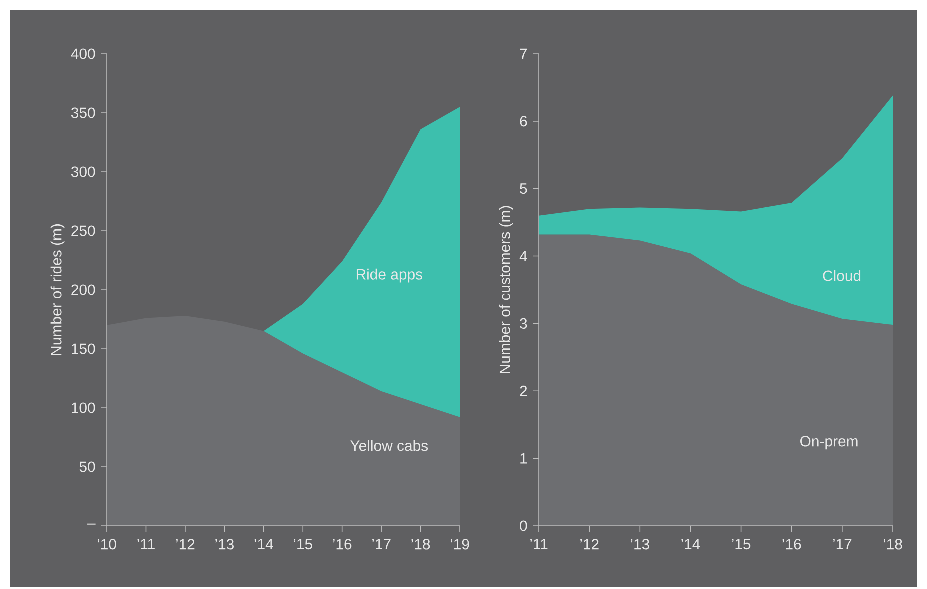 The width and height of the screenshot is (927, 589). I want to click on y-axis-title: Number of customers (m), so click(506, 290).